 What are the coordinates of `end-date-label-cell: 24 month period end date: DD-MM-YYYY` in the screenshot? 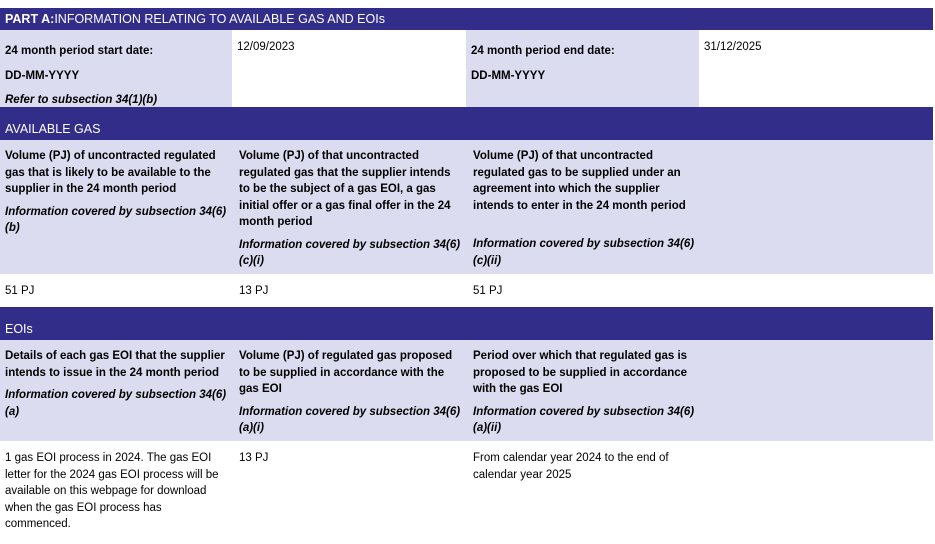 It's located at (582, 68).